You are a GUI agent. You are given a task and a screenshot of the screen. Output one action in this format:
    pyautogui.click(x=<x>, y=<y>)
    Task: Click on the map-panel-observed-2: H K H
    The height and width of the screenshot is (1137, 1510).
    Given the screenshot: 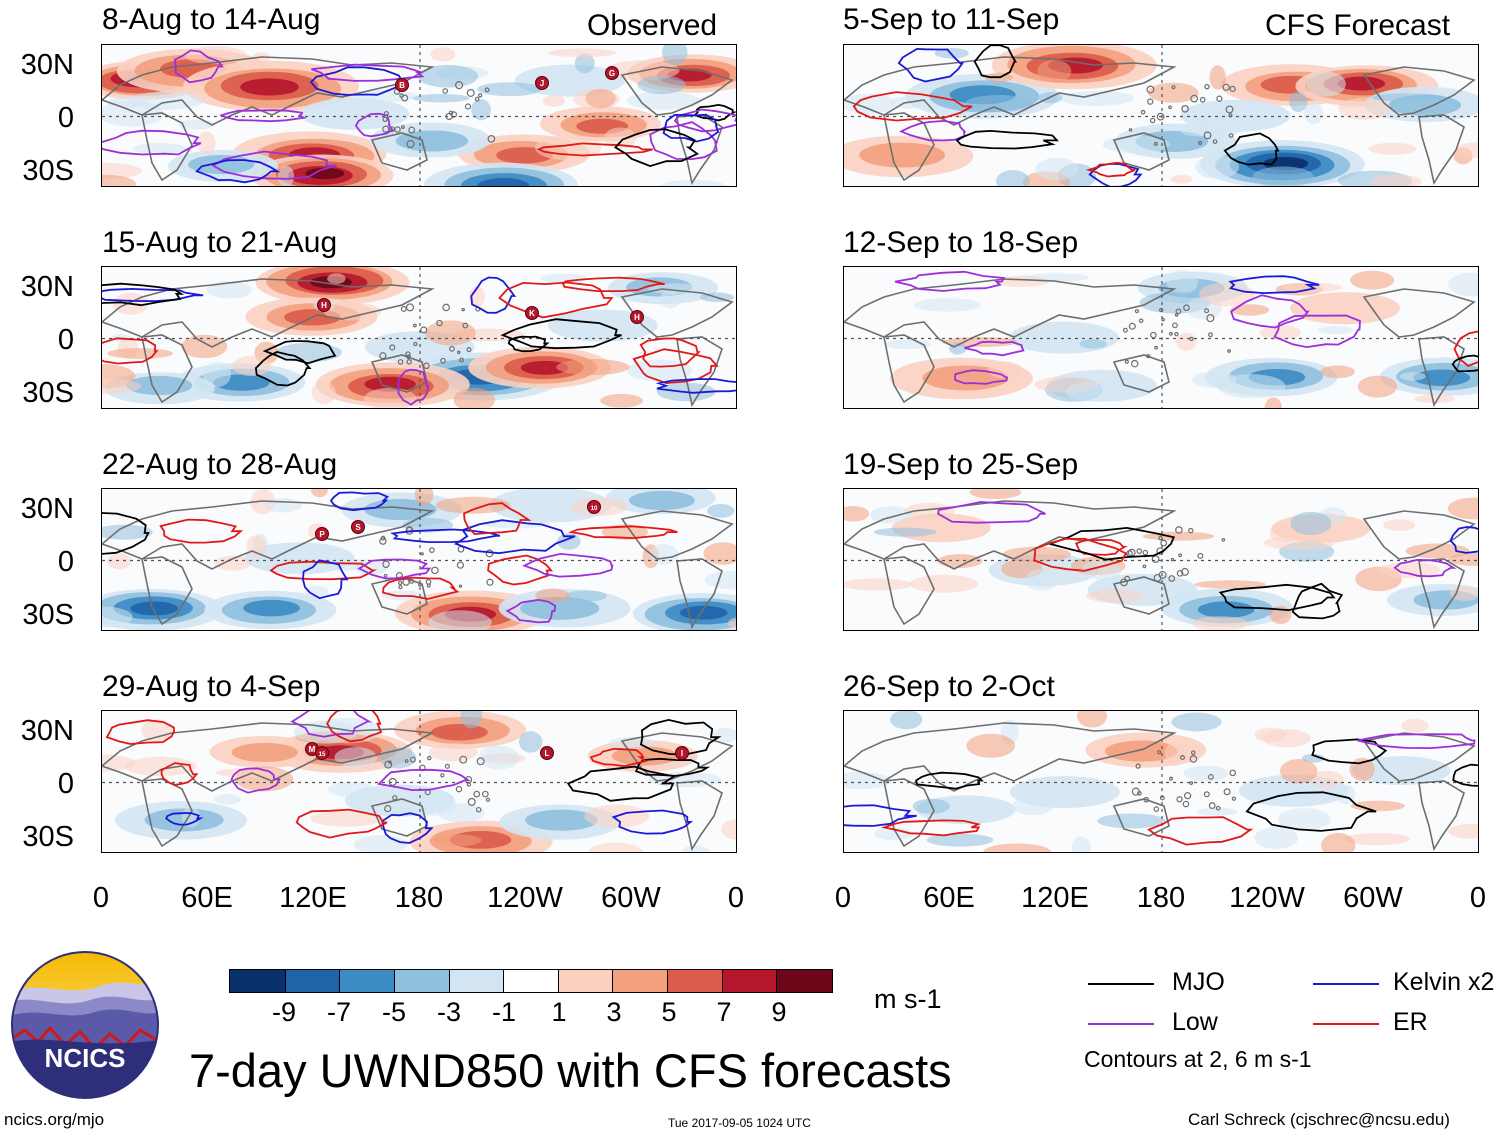 What is the action you would take?
    pyautogui.click(x=419, y=337)
    